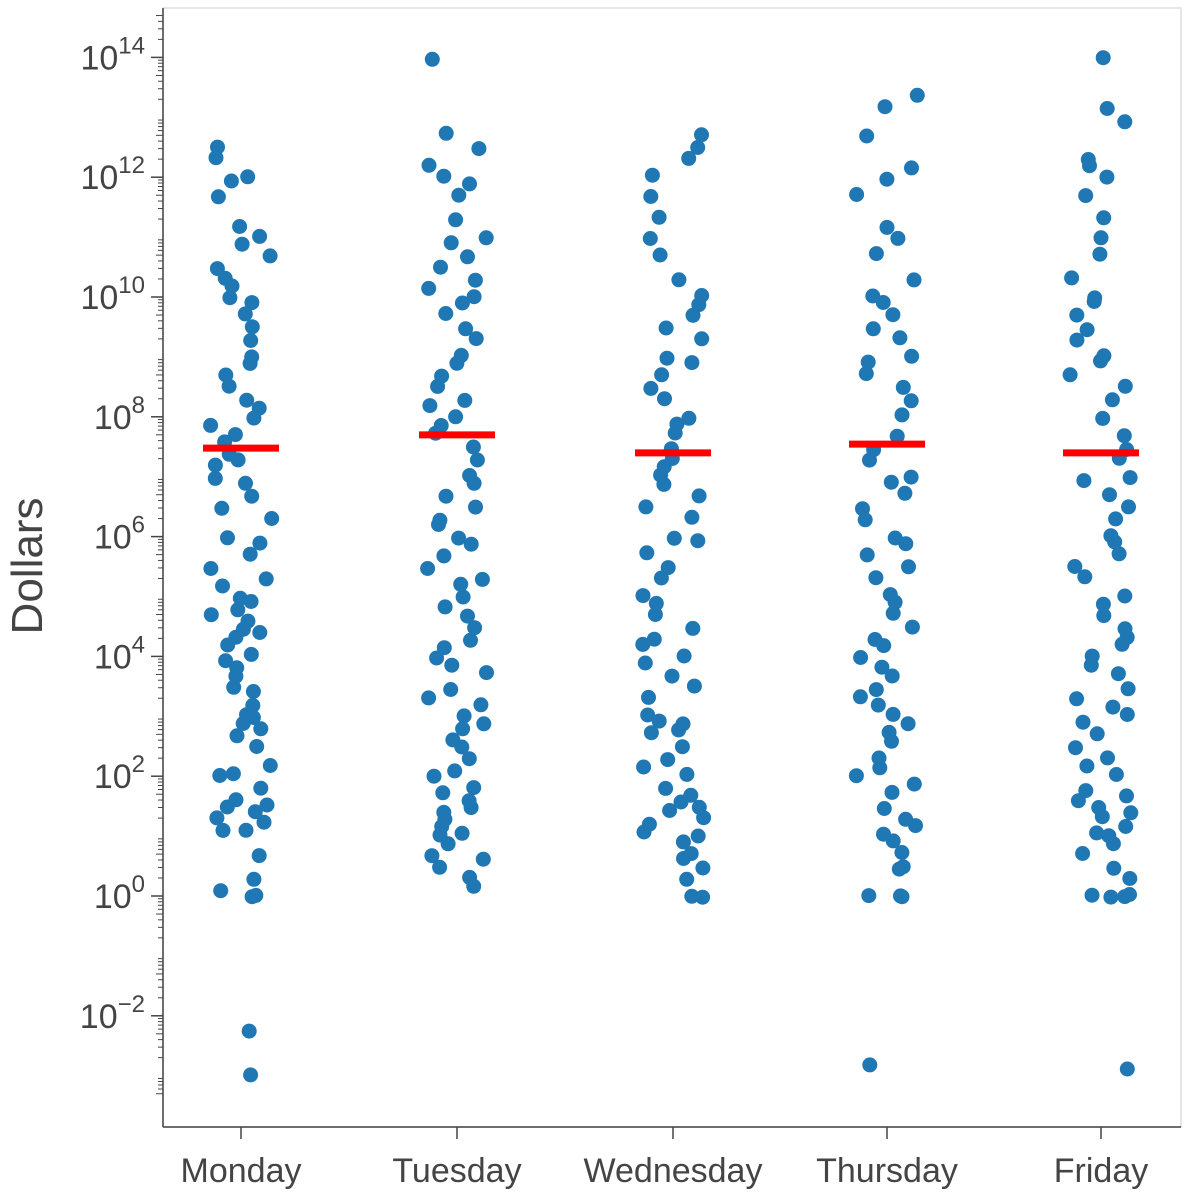  I want to click on y-tick-label: 1014, so click(112, 54).